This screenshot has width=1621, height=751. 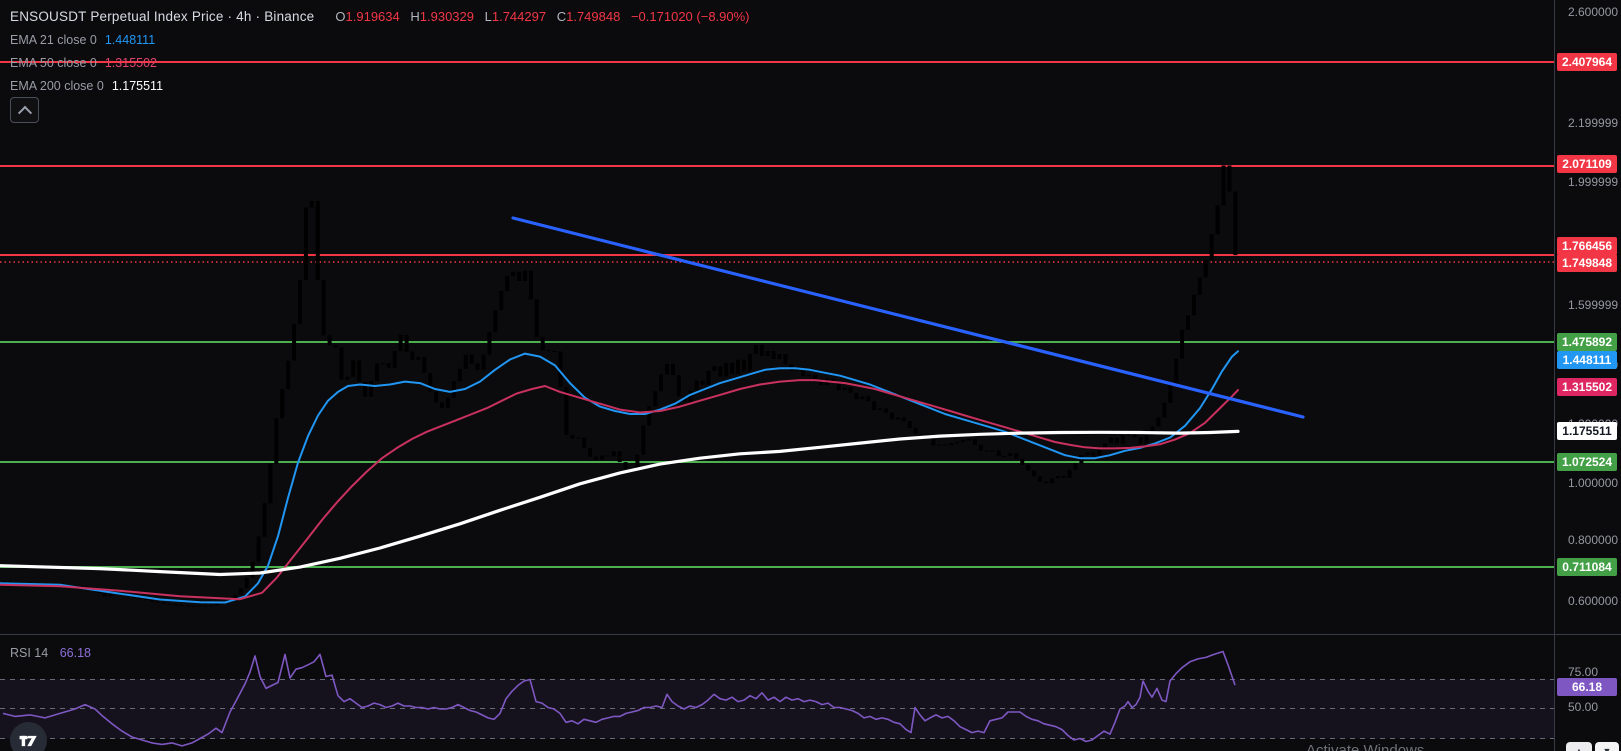 What do you see at coordinates (1587, 387) in the screenshot?
I see `price-badge-1.315502: 1.315502` at bounding box center [1587, 387].